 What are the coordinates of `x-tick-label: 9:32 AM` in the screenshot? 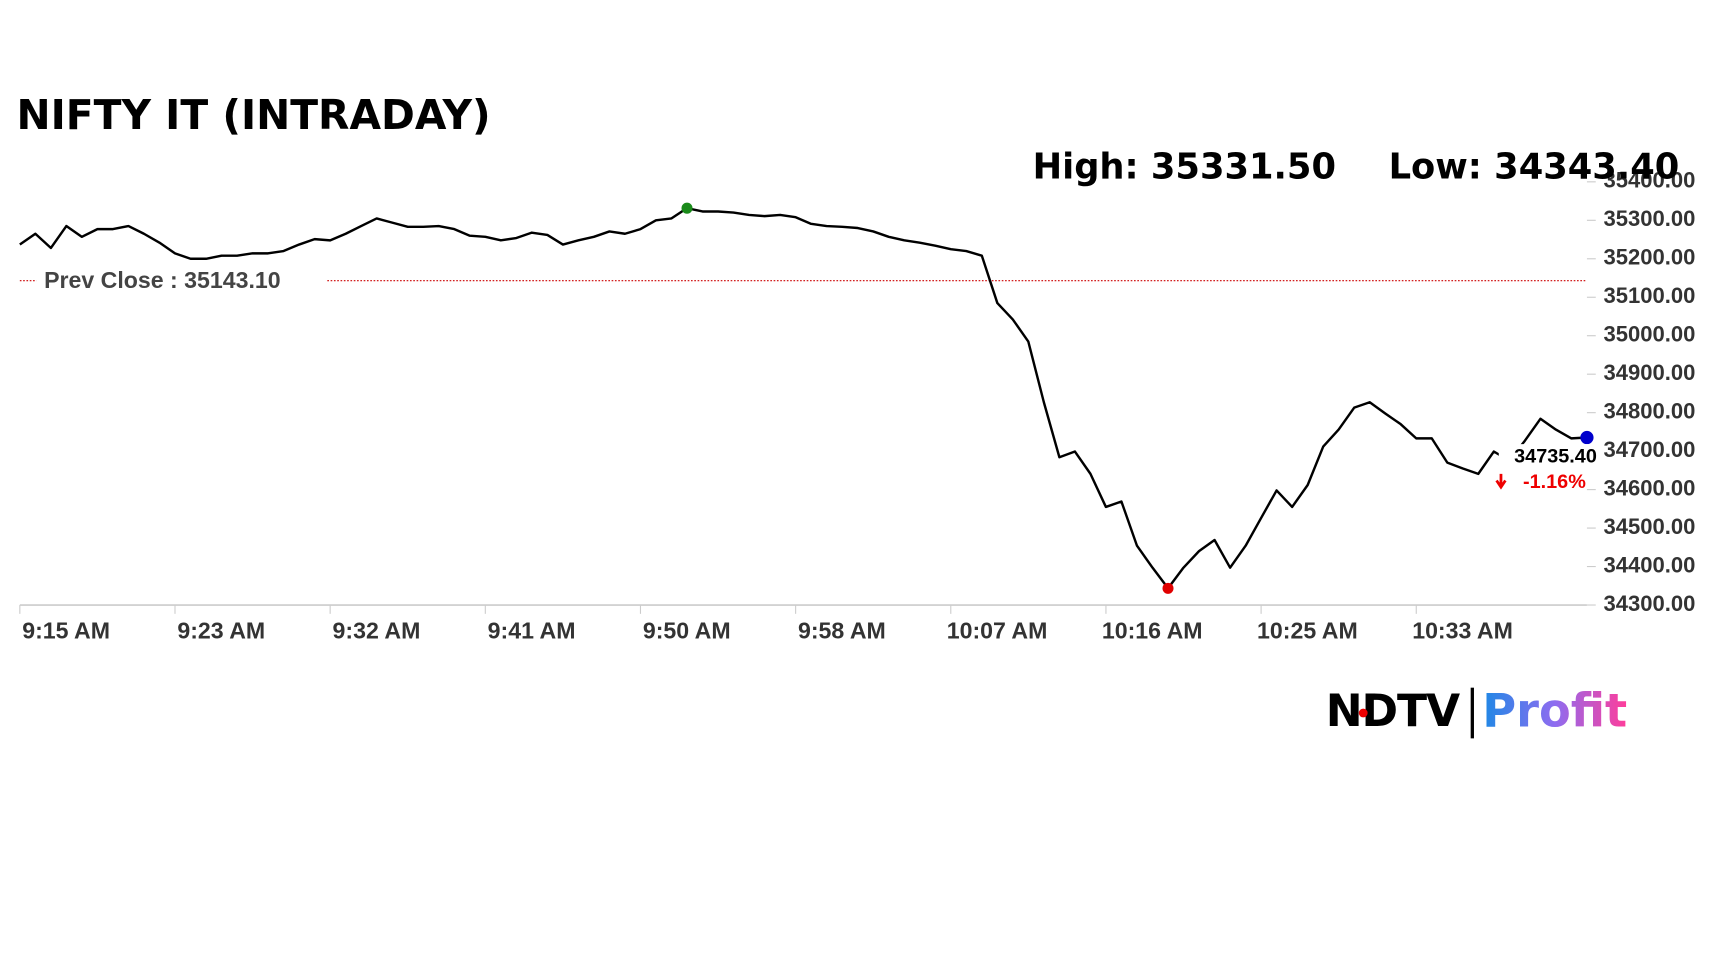 It's located at (377, 631).